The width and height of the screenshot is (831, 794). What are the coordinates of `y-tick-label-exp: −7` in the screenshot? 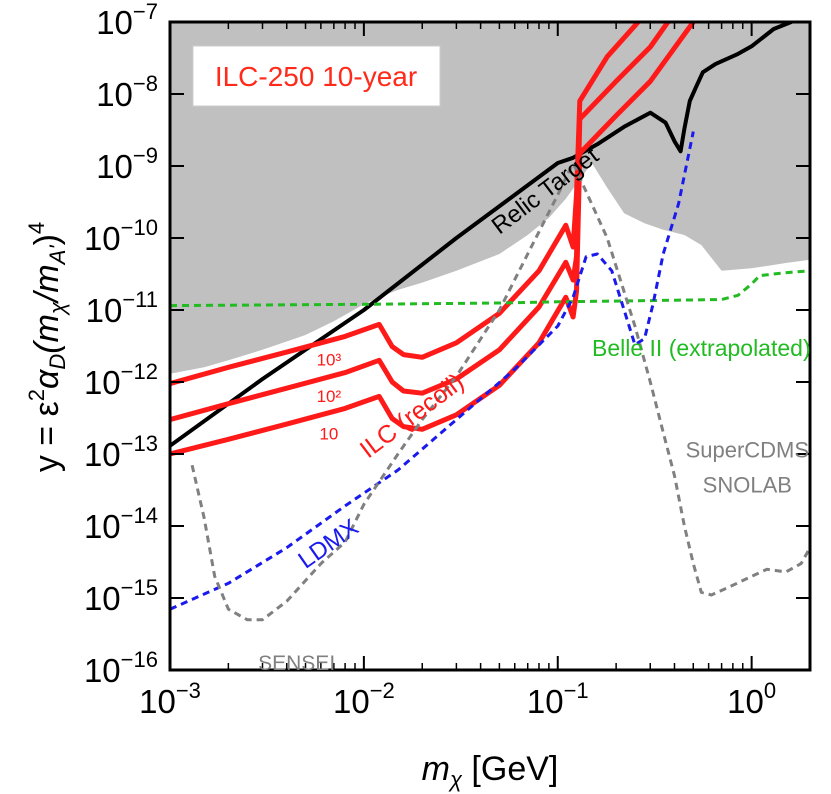 It's located at (145, 12).